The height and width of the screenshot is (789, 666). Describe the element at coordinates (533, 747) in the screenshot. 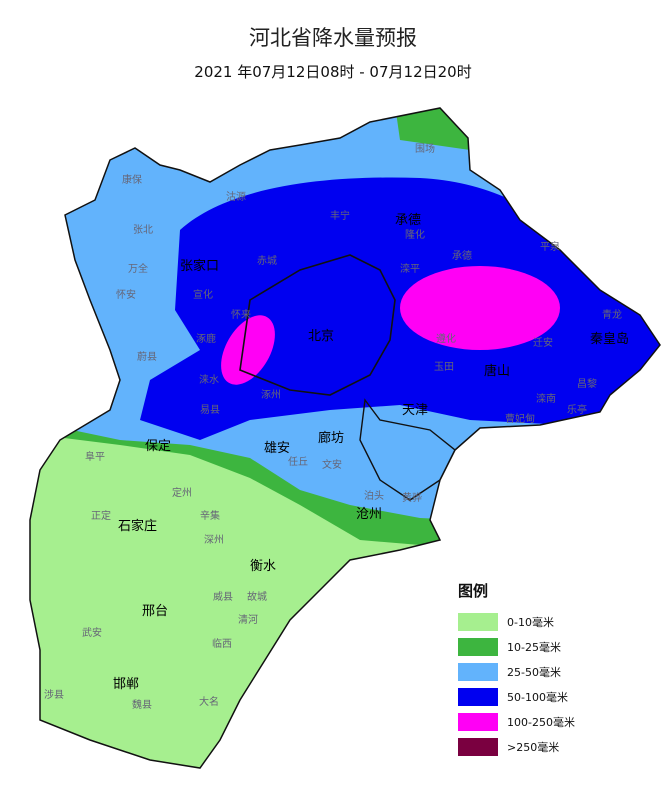

I see `legend-label: >250毫米` at that location.